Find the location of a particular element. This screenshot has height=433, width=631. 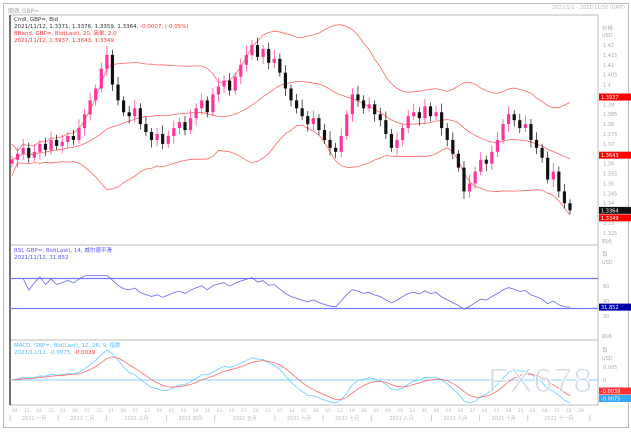

signal-line is located at coordinates (291, 378).